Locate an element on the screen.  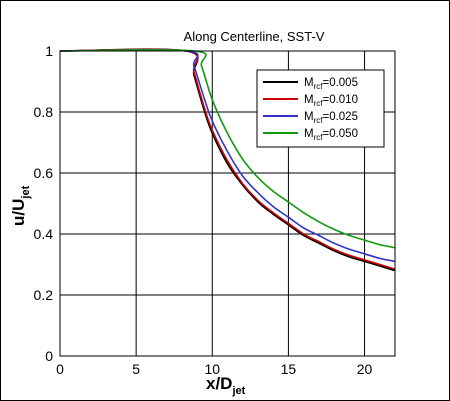
x-tick-label: 5 is located at coordinates (136, 369).